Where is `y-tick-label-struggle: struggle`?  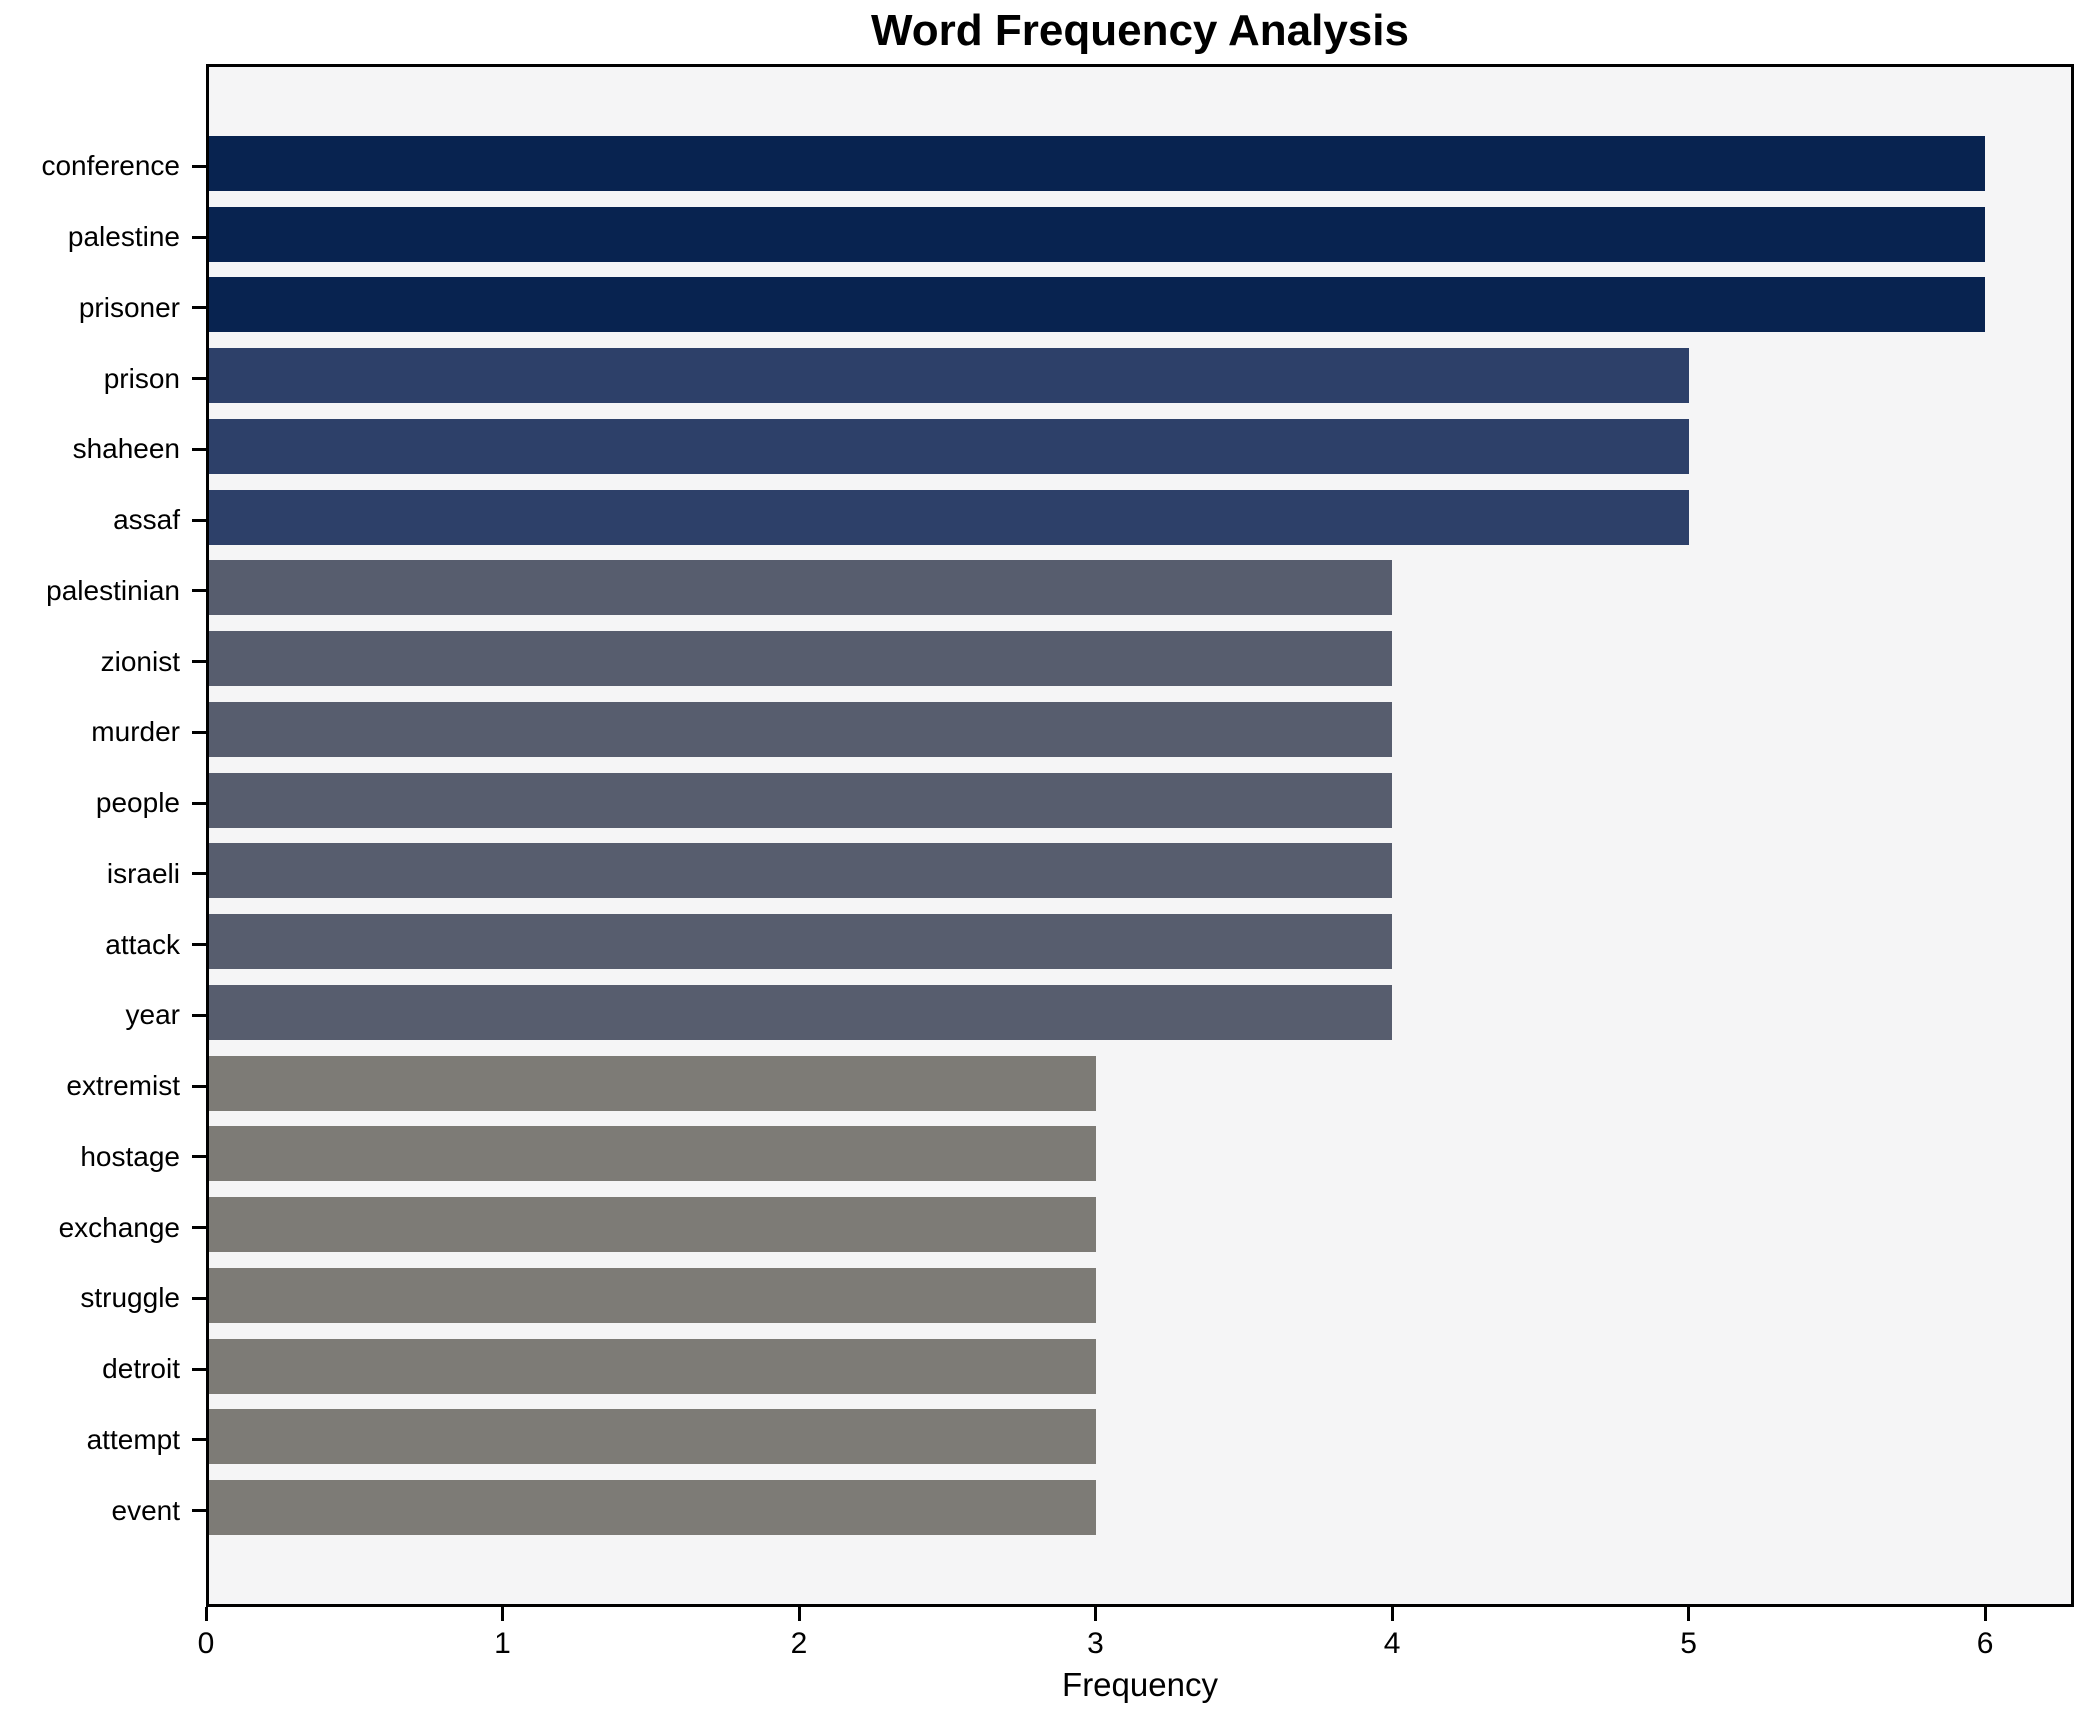
y-tick-label-struggle: struggle is located at coordinates (130, 1298).